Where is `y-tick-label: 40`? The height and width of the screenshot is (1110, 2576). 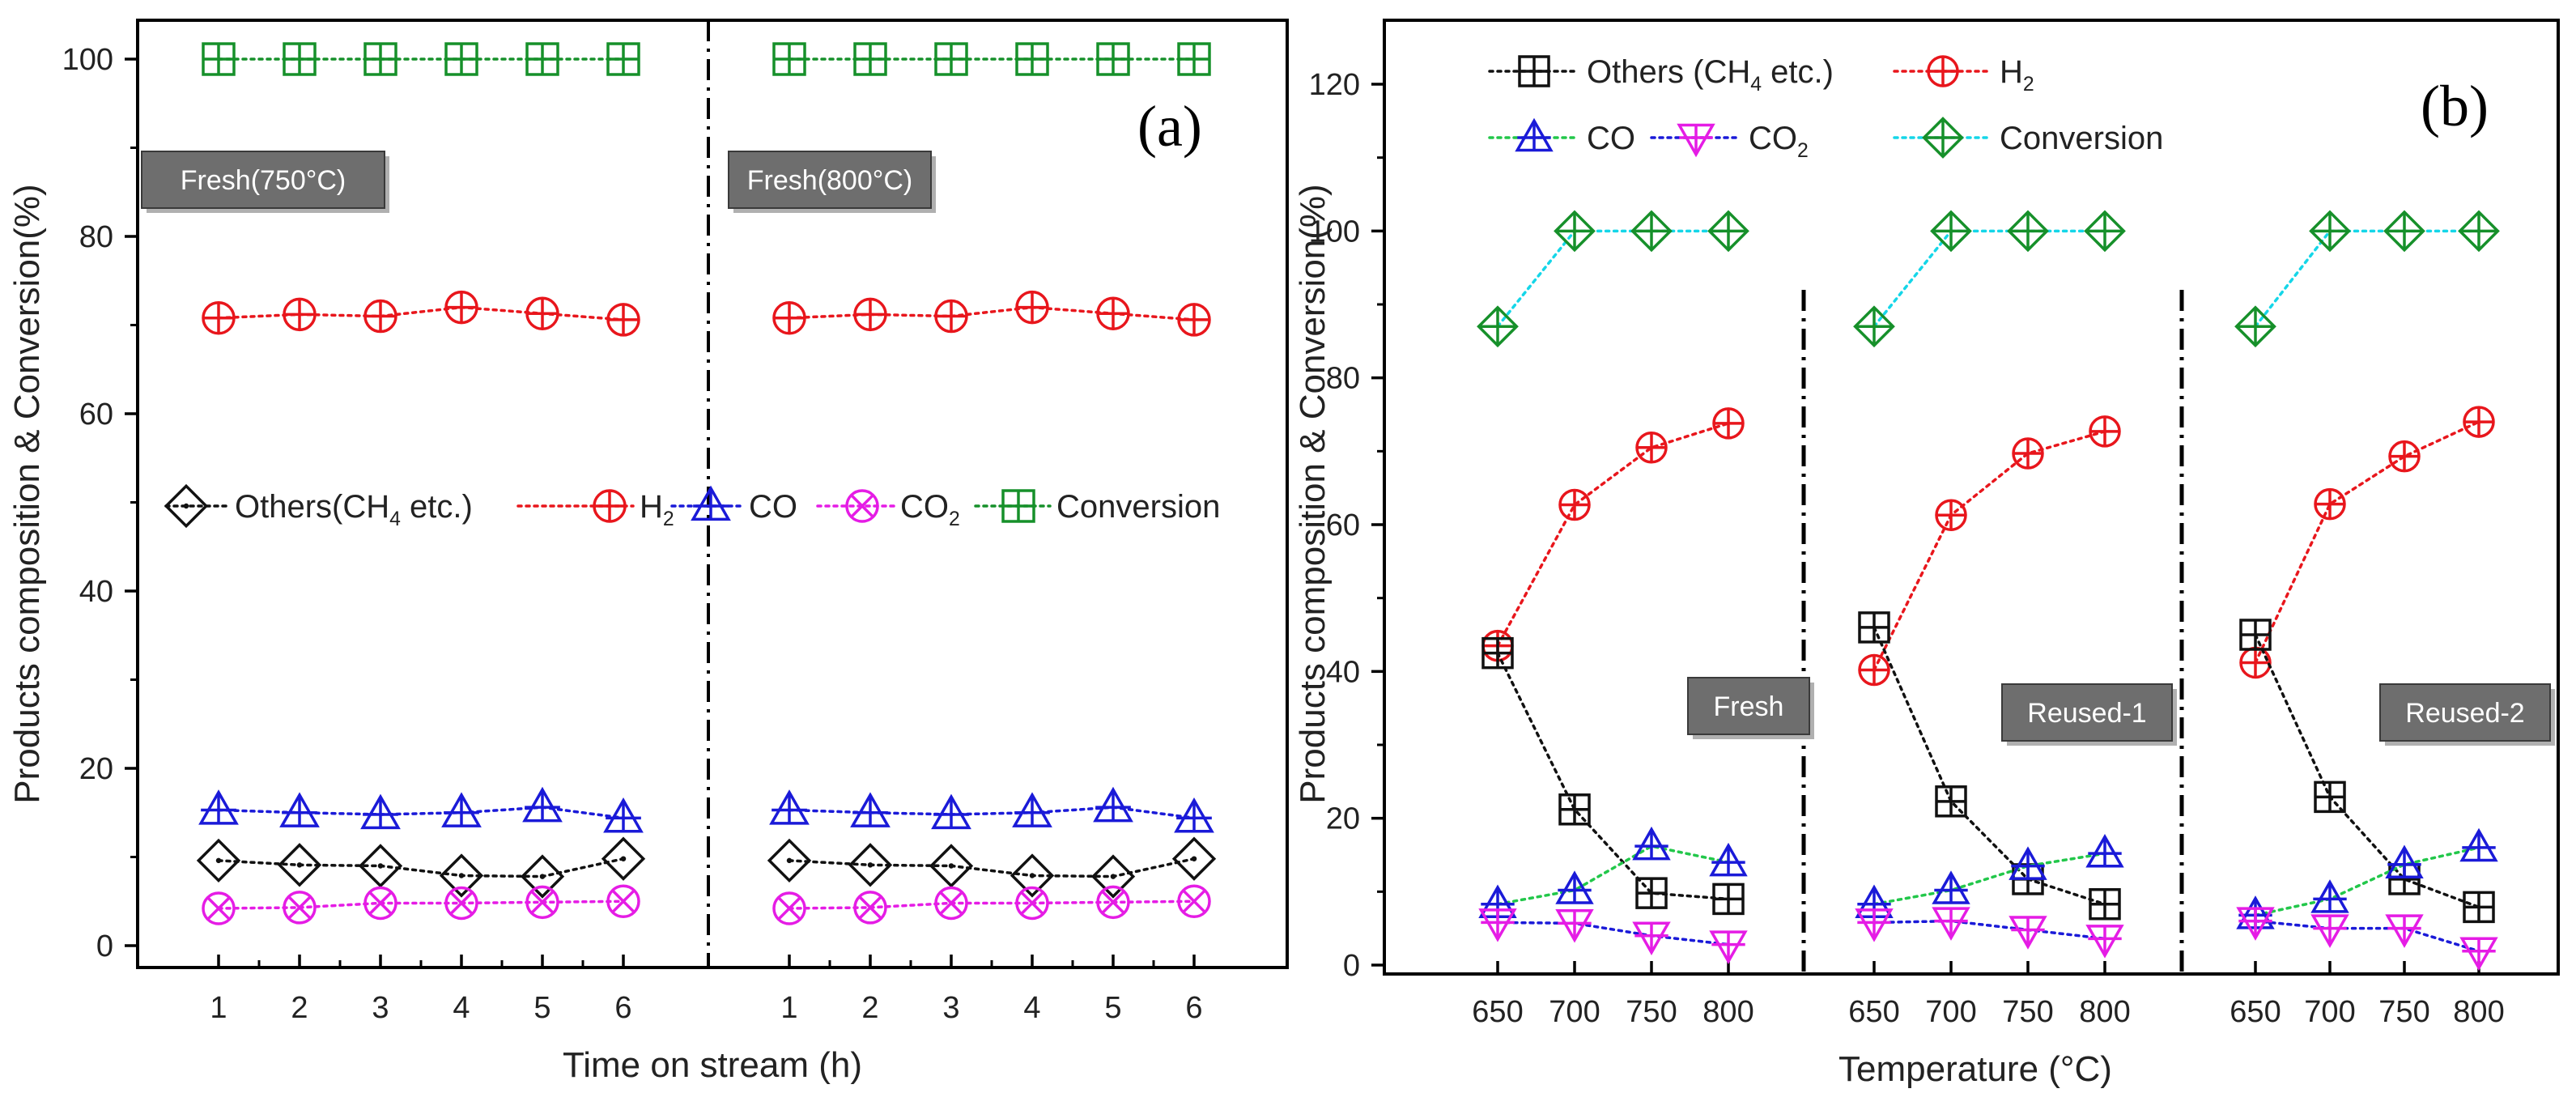 y-tick-label: 40 is located at coordinates (96, 592).